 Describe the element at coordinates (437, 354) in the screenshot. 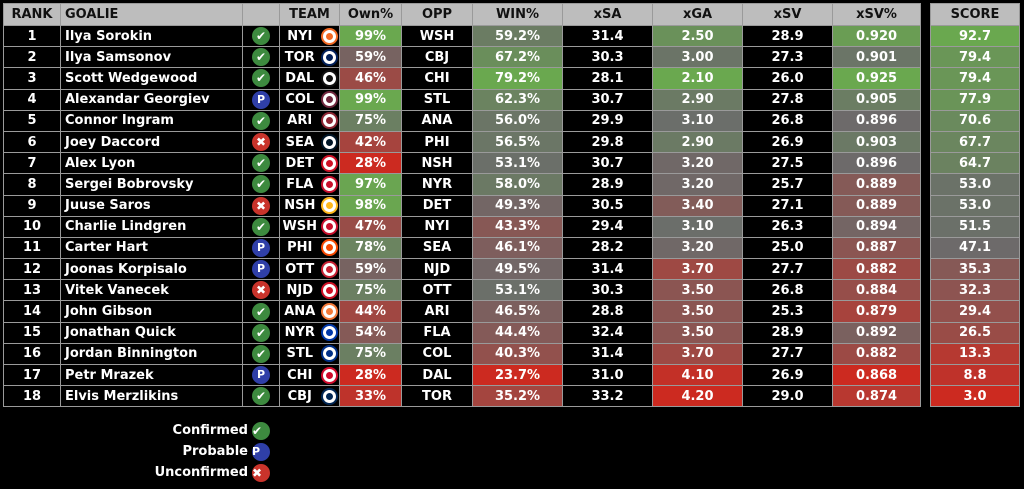

I see `opp-cell: COL` at that location.